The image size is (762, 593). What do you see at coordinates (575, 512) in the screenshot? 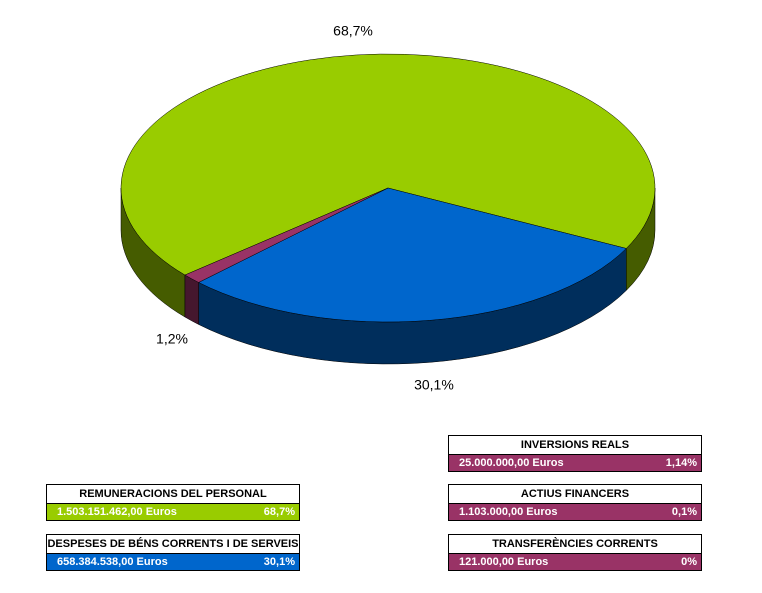
I see `legend-value-row: 1.103.000,00 Euros 0,1%` at bounding box center [575, 512].